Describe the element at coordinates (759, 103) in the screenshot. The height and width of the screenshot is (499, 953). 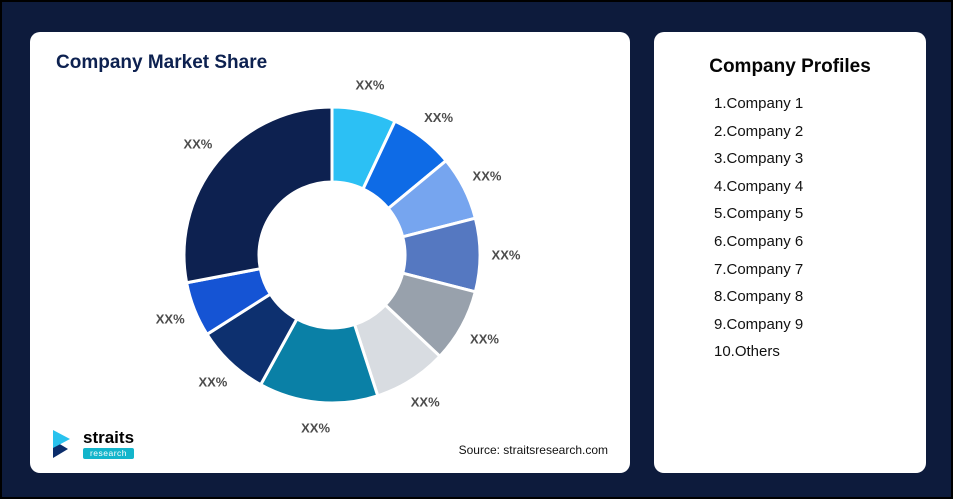
I see `list-item: 1.Company 1` at that location.